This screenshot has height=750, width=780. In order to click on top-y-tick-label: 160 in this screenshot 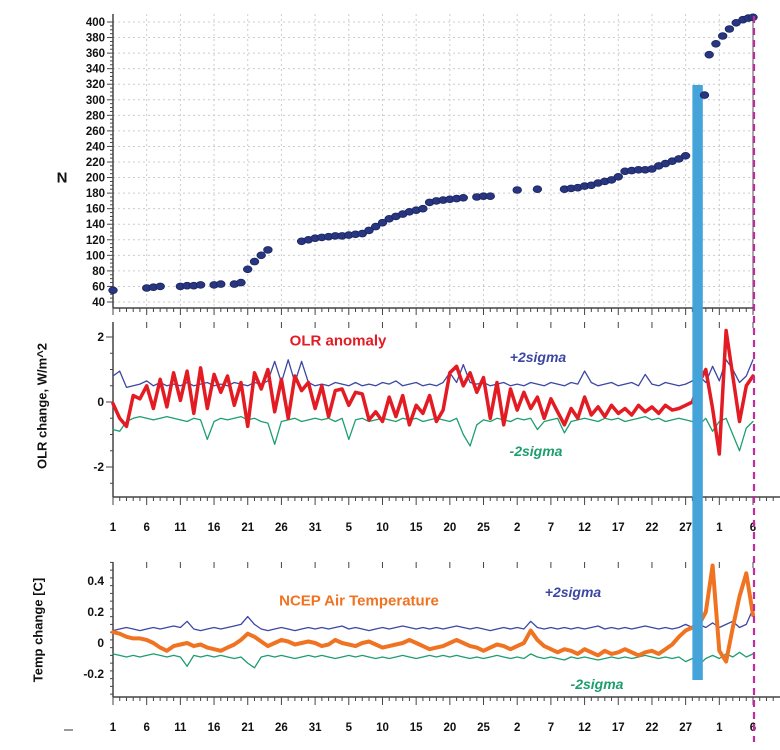, I will do `click(95, 210)`.